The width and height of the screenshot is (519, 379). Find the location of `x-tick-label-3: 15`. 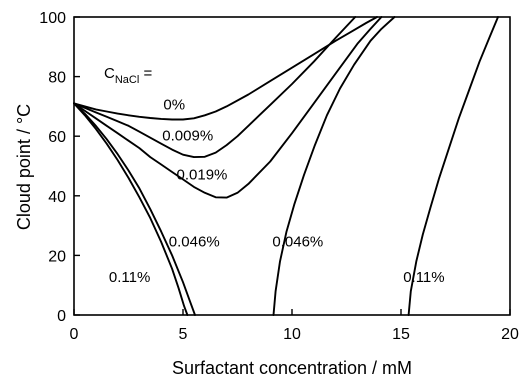

x-tick-label-3: 15 is located at coordinates (401, 334).